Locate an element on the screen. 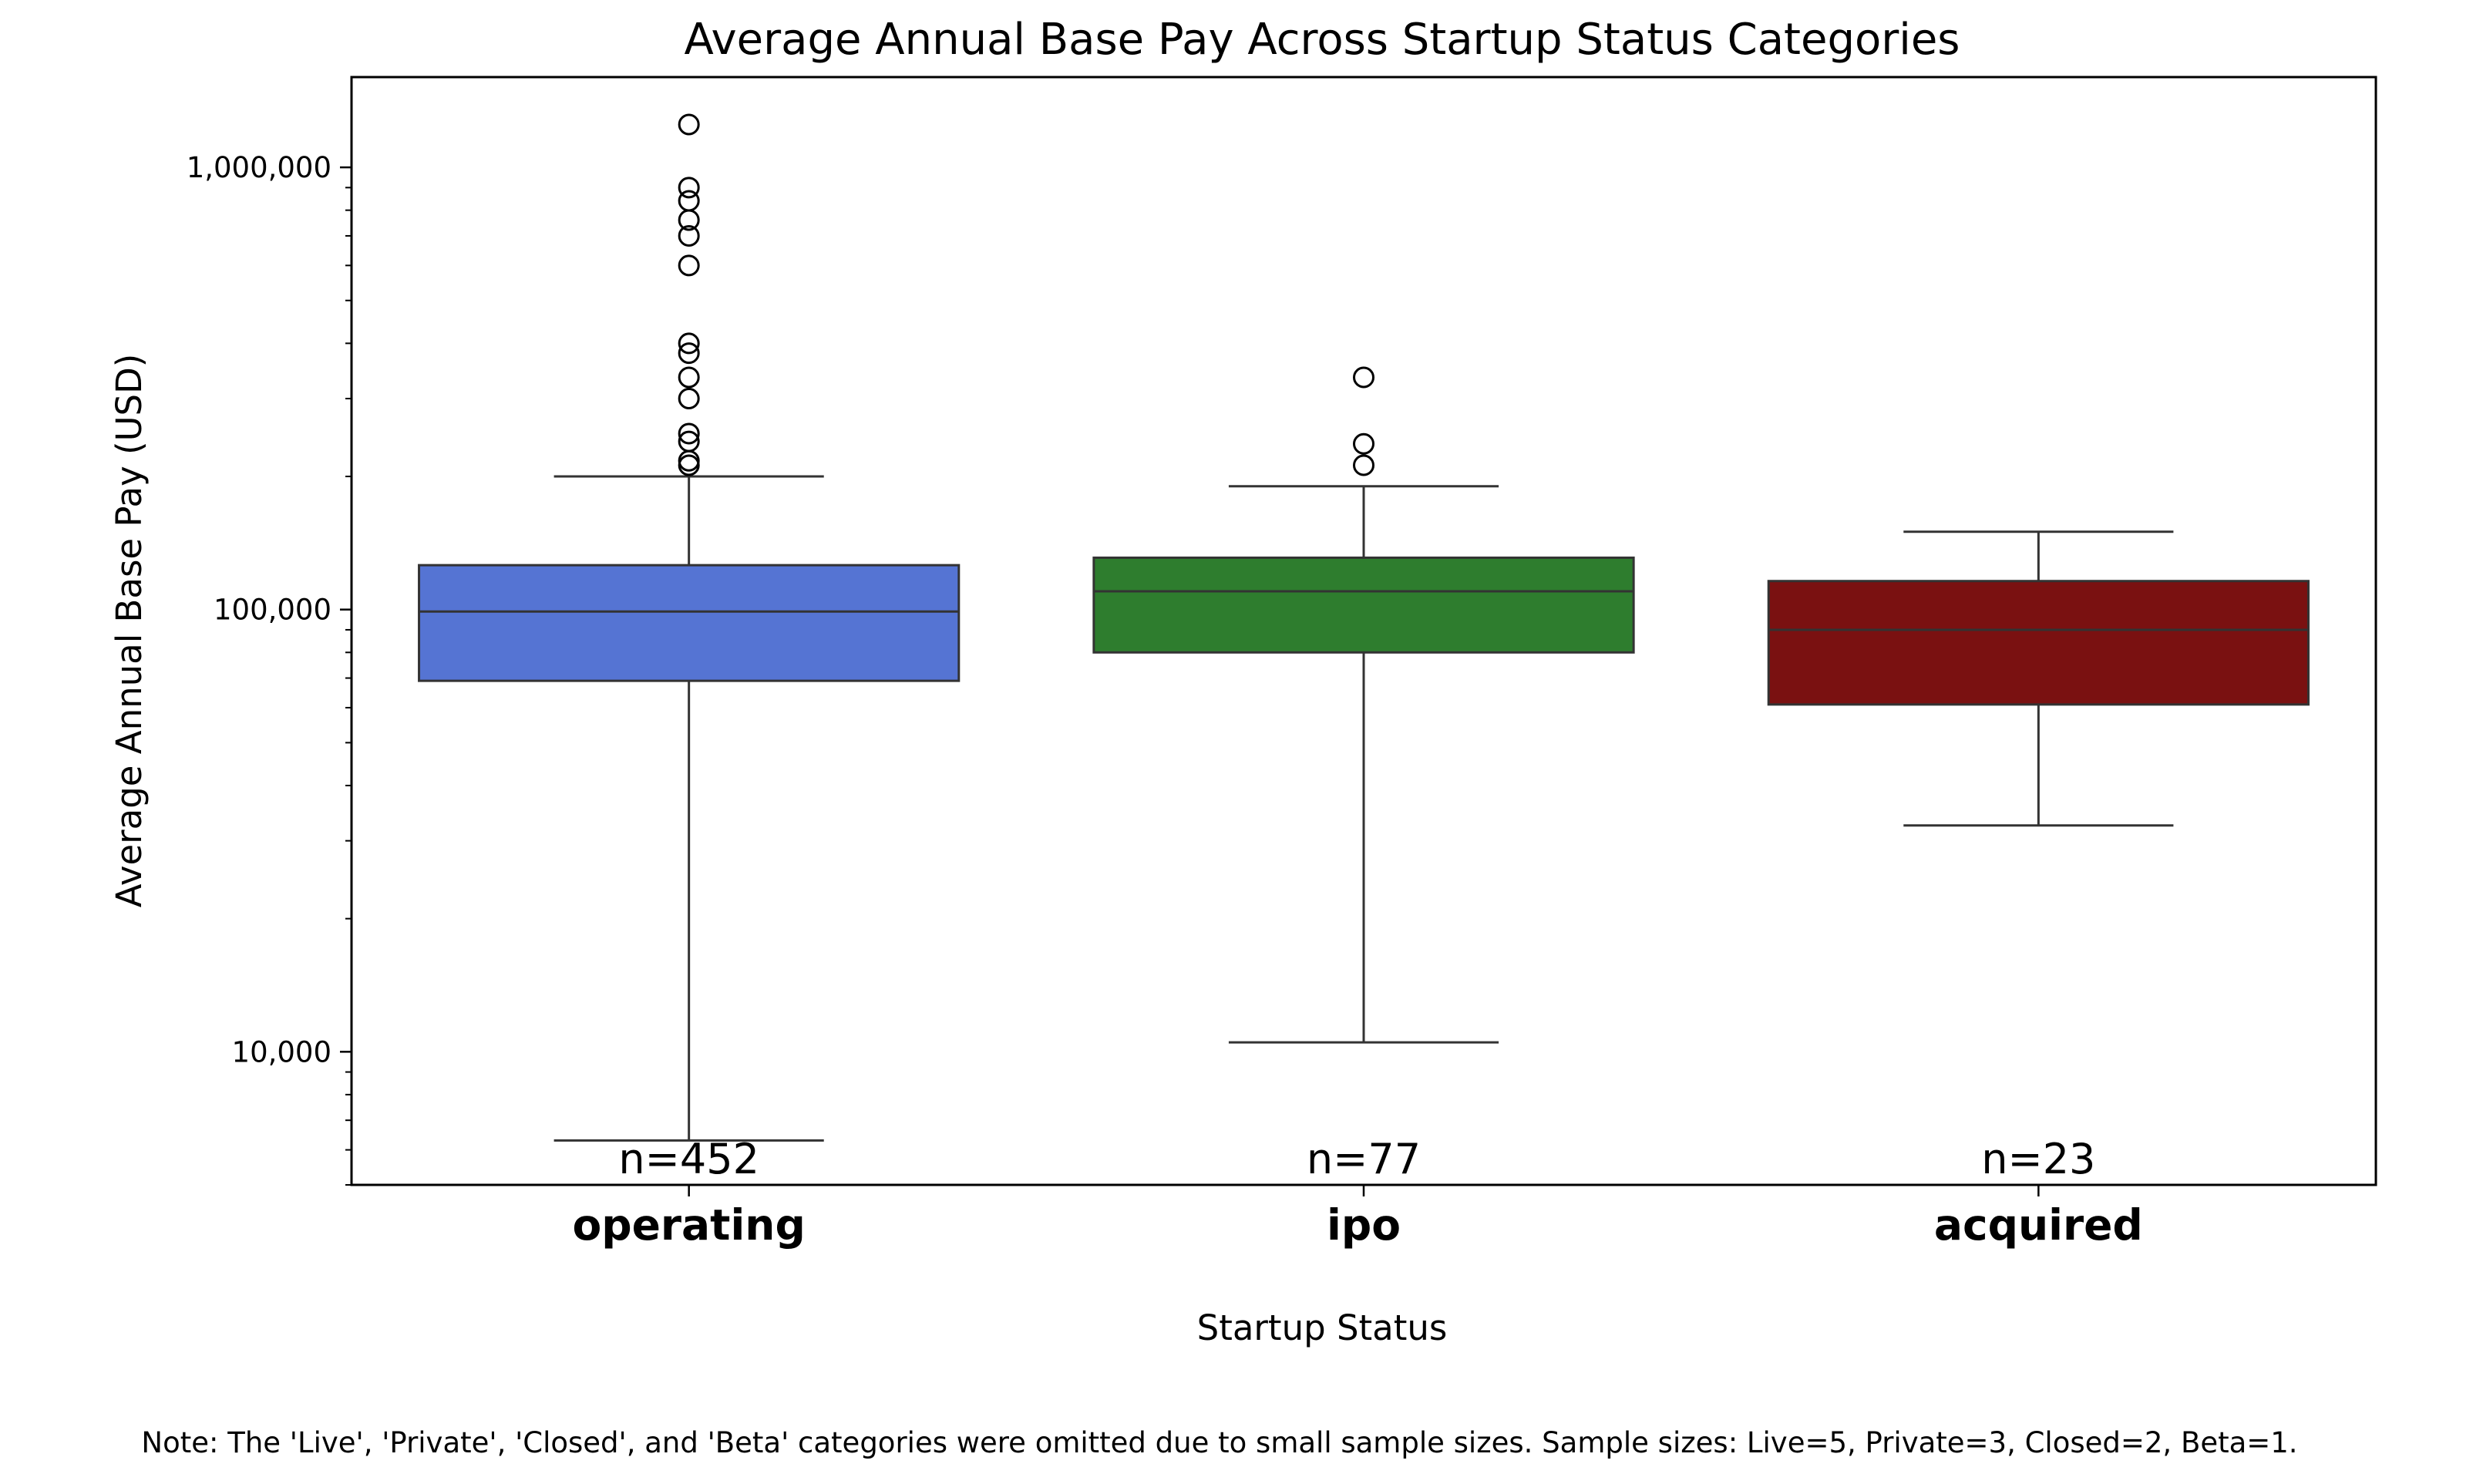 Image resolution: width=2473 pixels, height=1484 pixels. y-tick-label: 100,000 is located at coordinates (272, 610).